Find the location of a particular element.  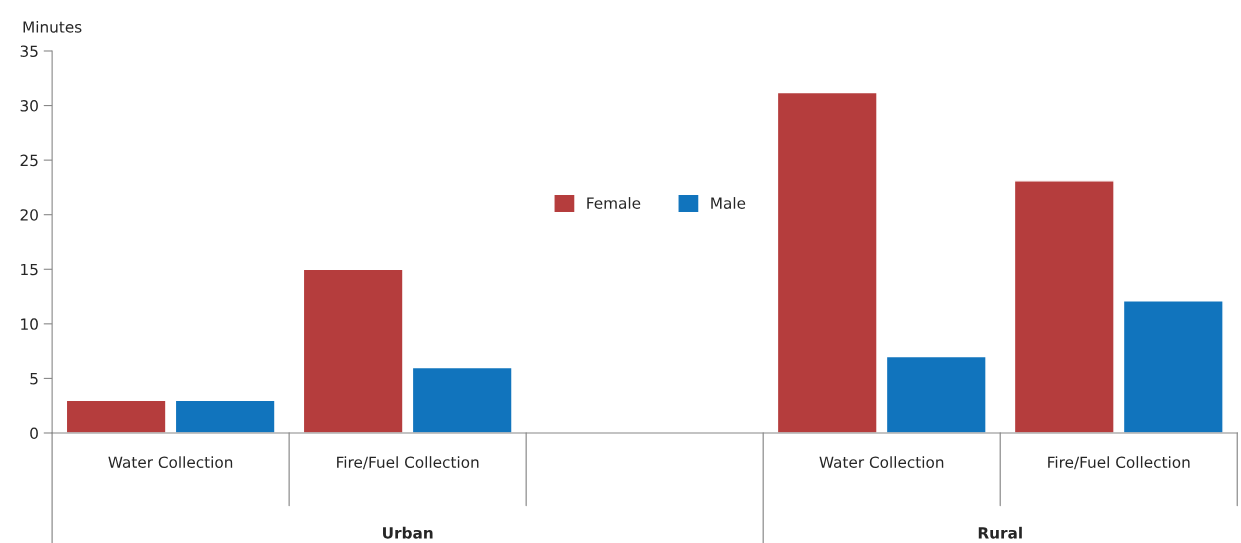

y-tick-label: 20 is located at coordinates (29, 215).